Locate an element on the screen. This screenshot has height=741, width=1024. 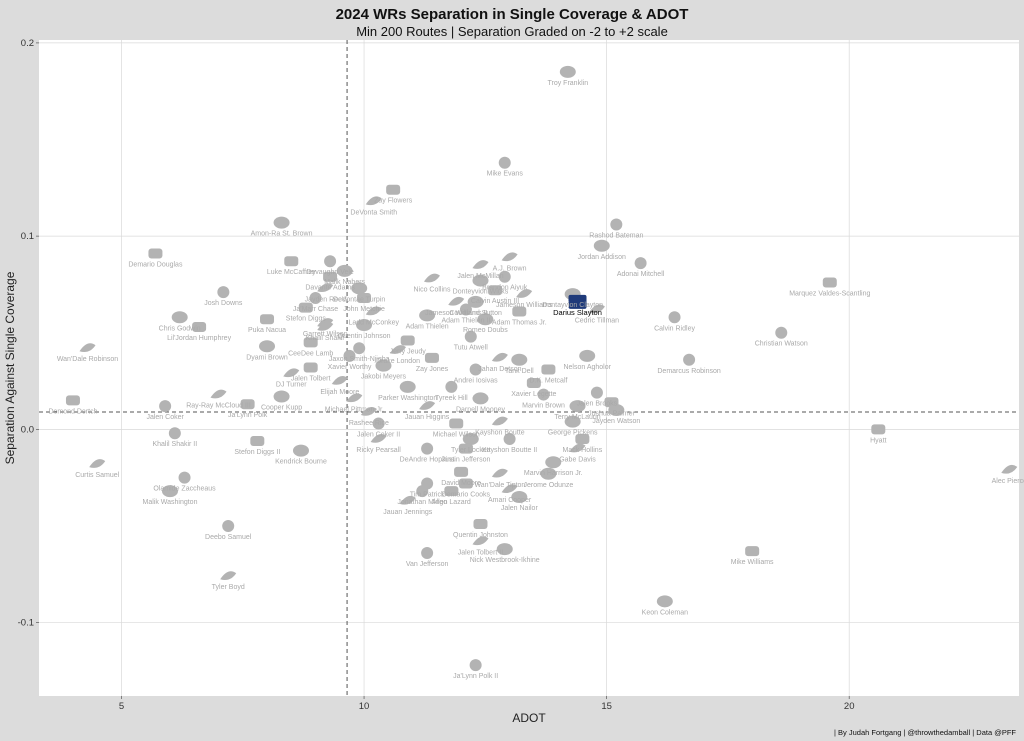
data-point-label: Jakobi Meyers is located at coordinates (384, 377).